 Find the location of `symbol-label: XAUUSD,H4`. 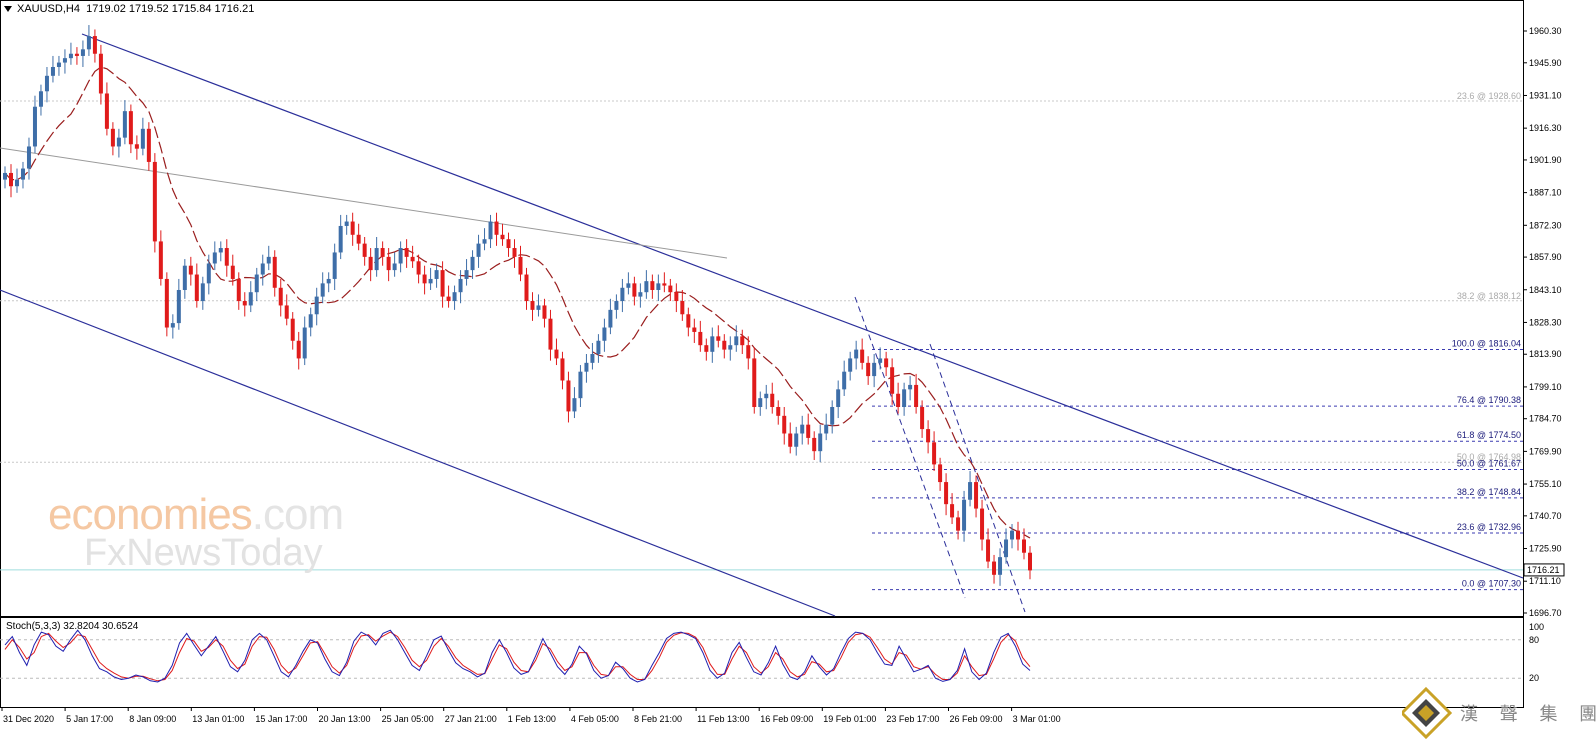

symbol-label: XAUUSD,H4 is located at coordinates (48, 9).